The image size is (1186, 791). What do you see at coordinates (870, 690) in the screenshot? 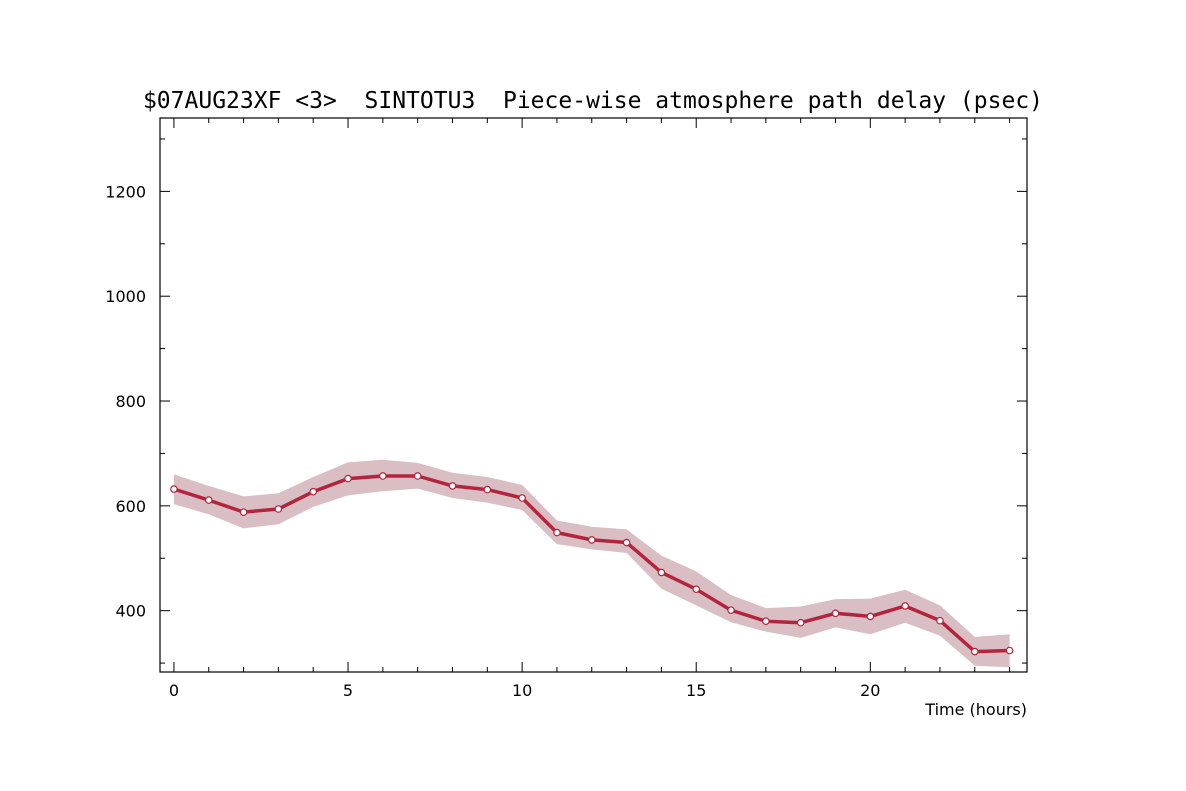
I see `x-tick-label: 20` at bounding box center [870, 690].